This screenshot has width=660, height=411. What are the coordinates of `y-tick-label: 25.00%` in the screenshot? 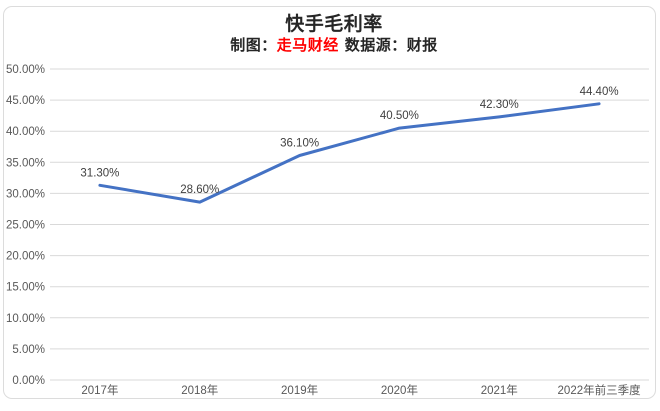 It's located at (25, 226).